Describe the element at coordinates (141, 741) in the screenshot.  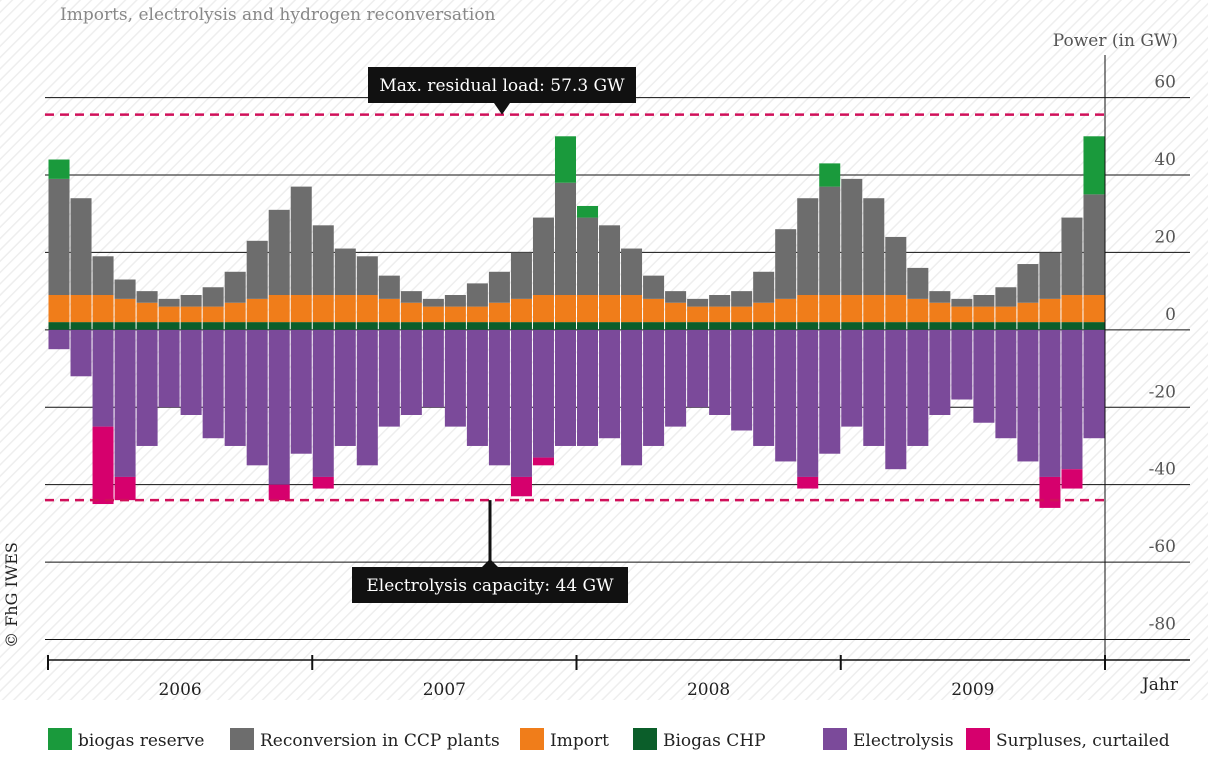
I see `legend-label: biogas reserve` at that location.